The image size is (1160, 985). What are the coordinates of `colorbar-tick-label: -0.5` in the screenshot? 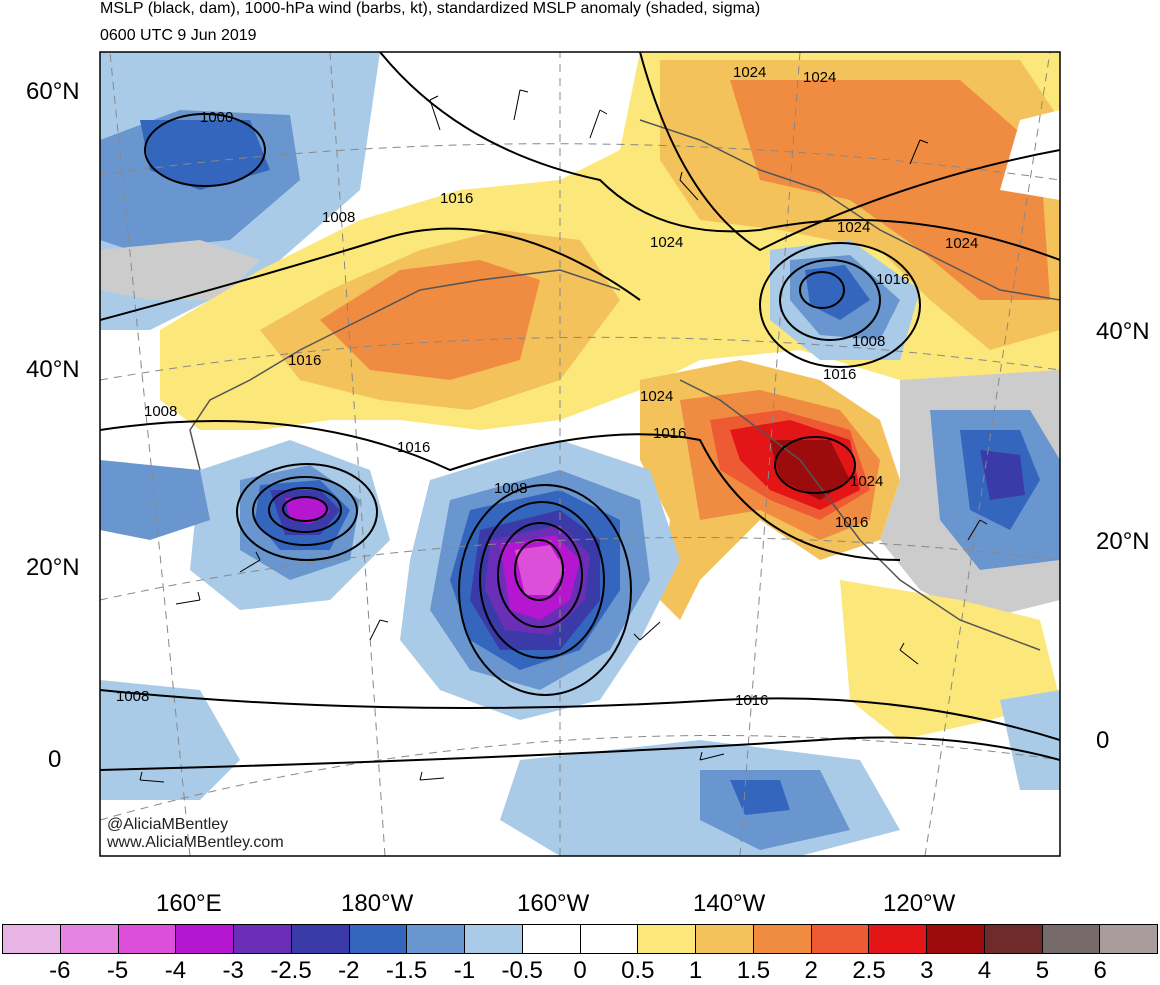 It's located at (522, 970).